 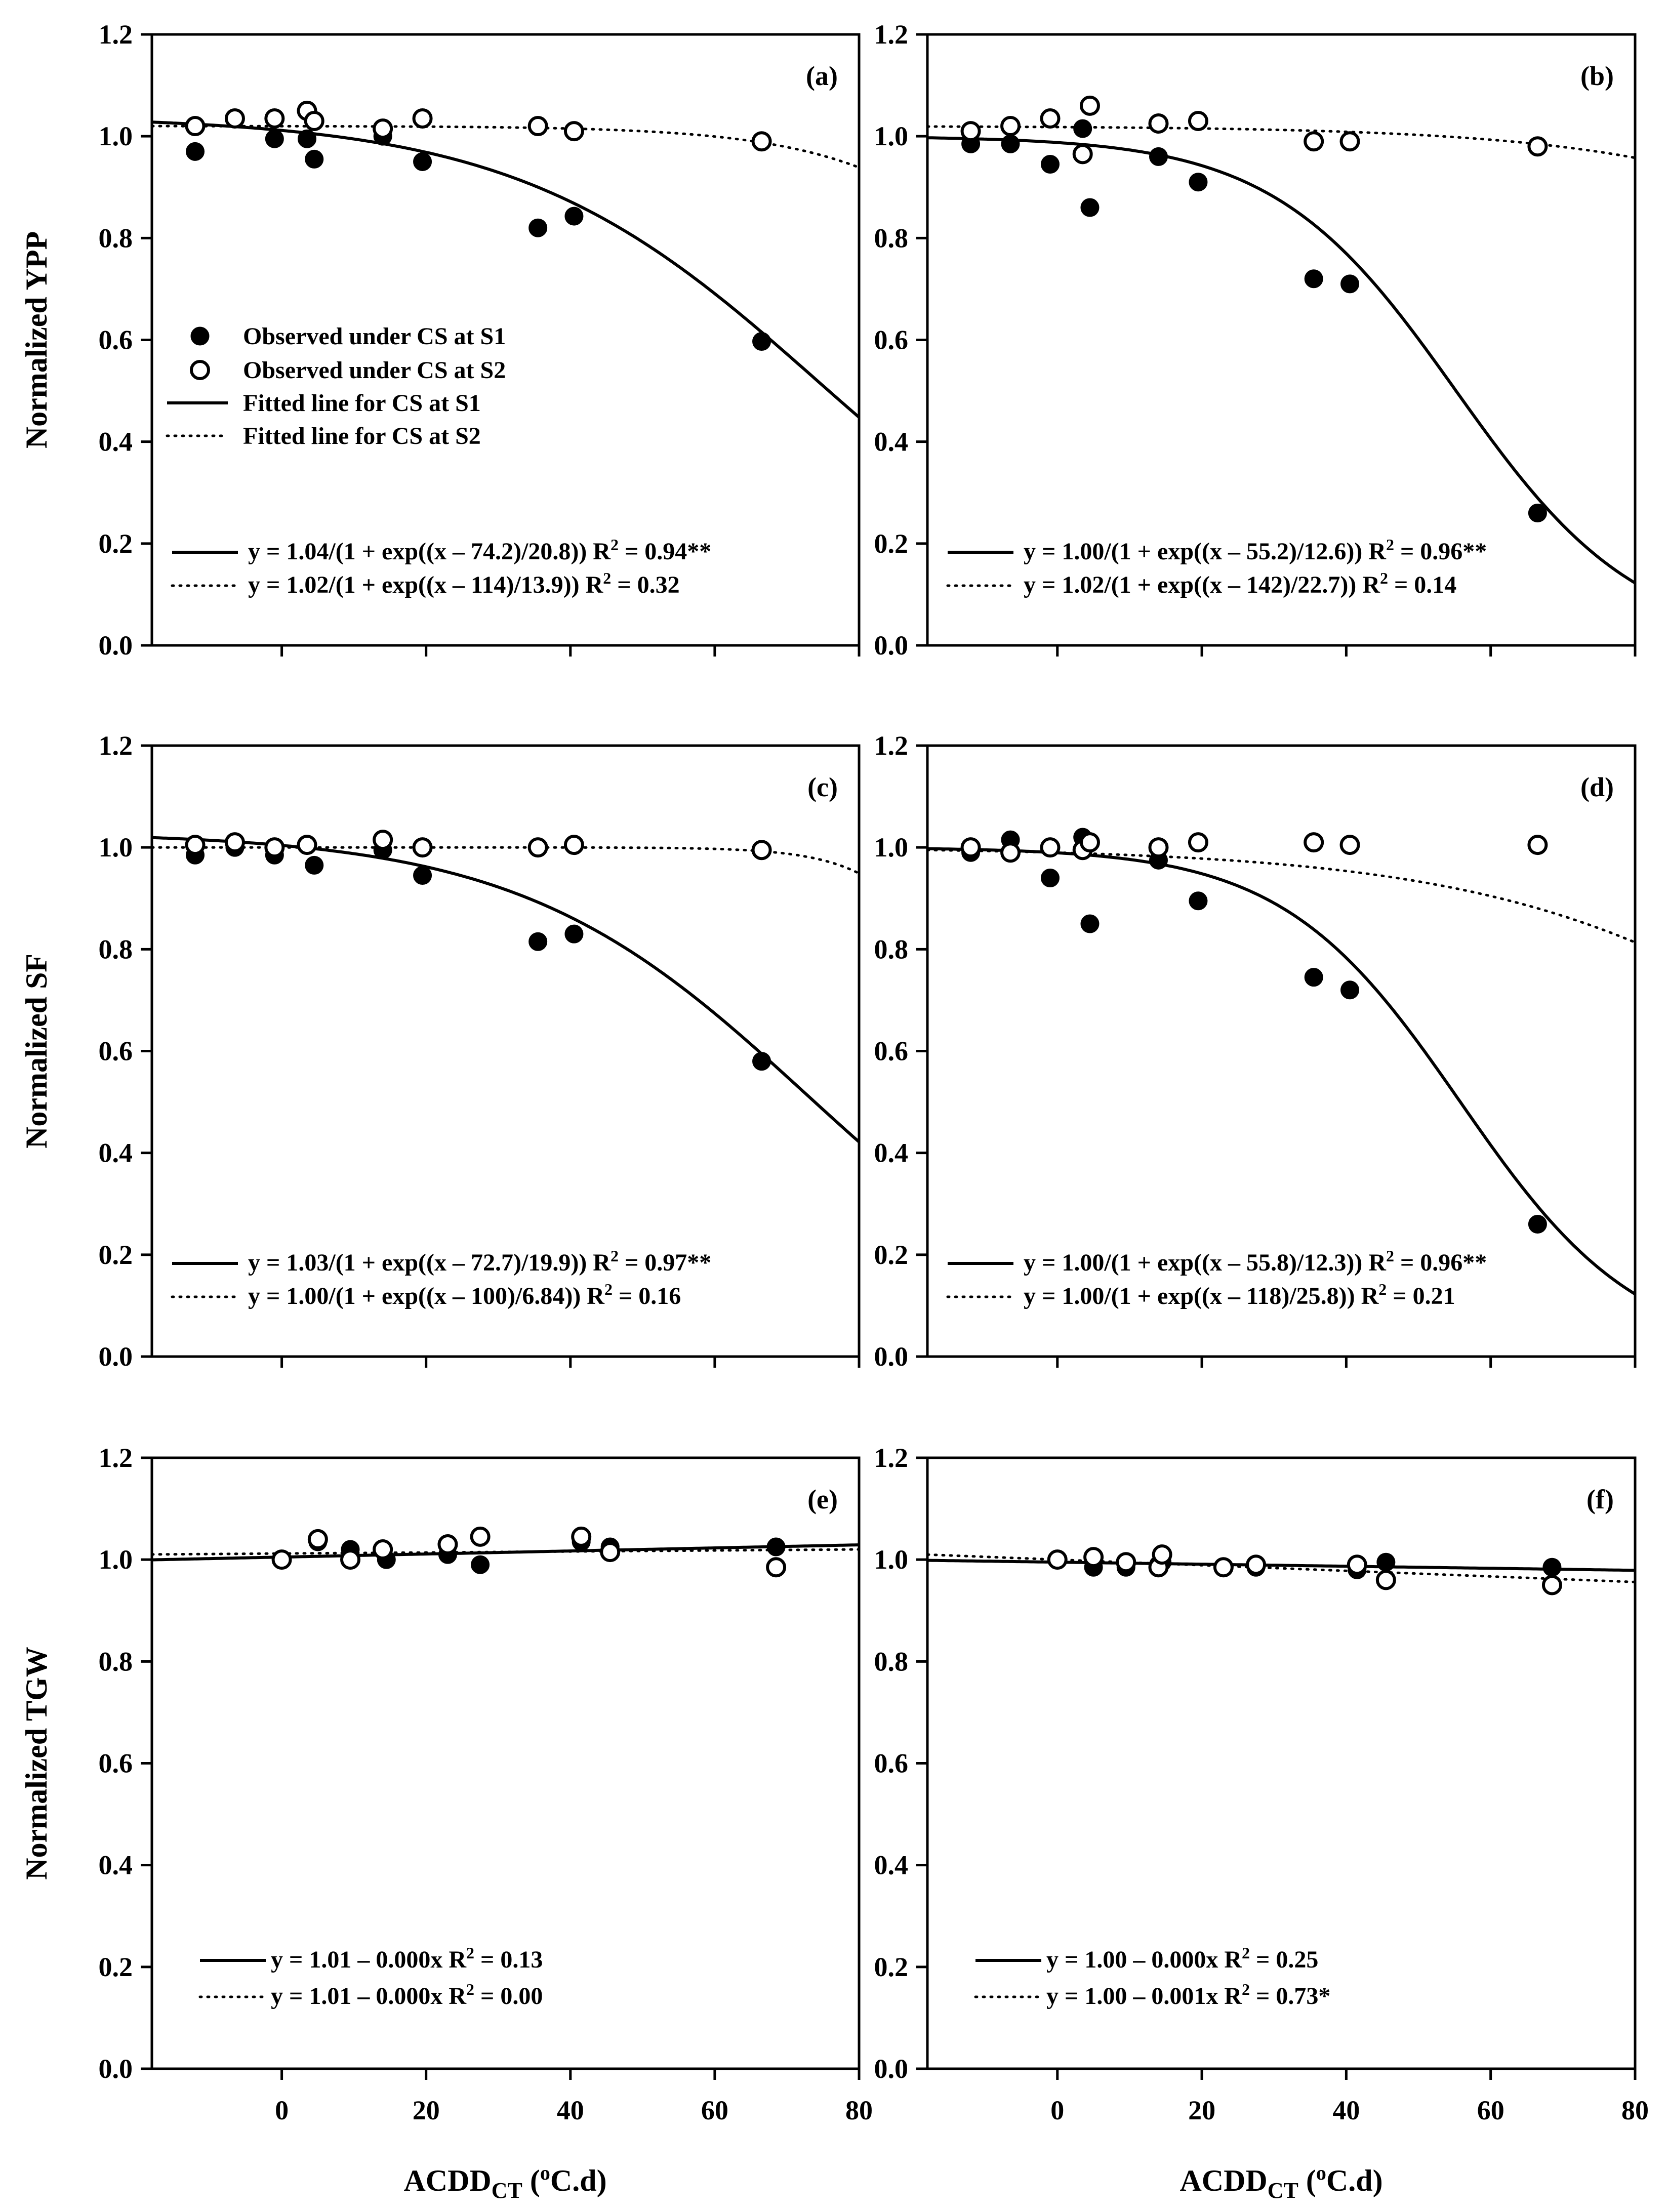 I want to click on x-tick-label: 80, so click(x=859, y=2110).